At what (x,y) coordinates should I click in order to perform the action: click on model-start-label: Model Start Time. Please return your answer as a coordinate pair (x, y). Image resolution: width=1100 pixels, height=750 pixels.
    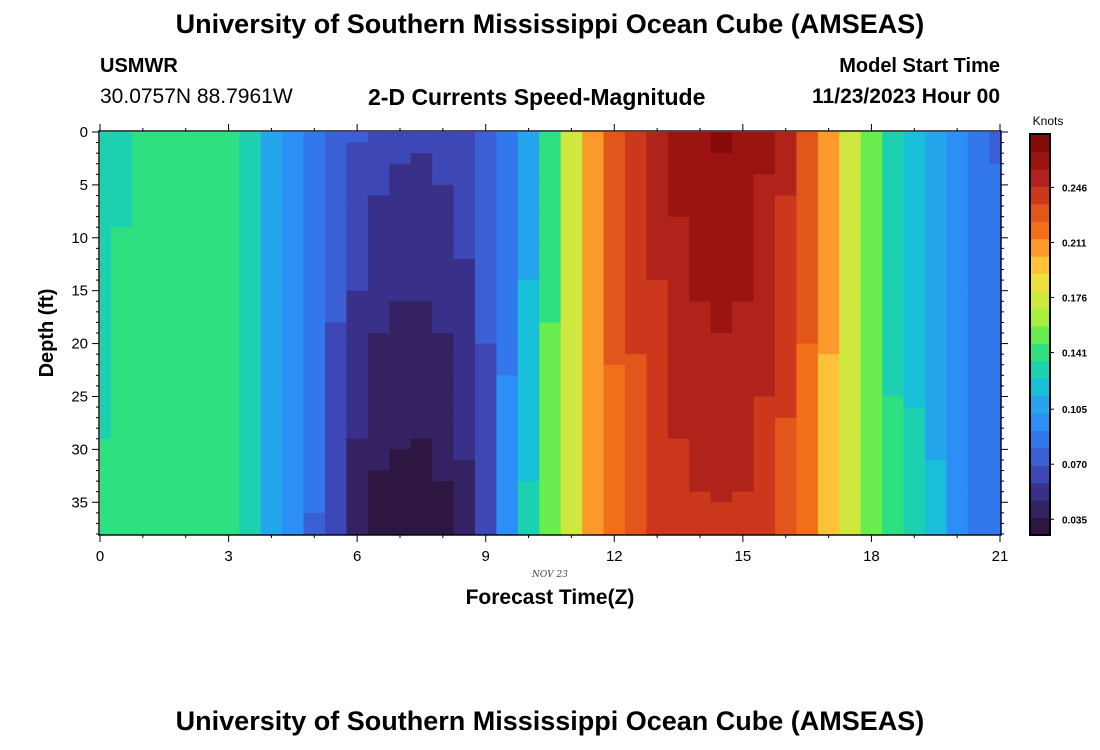
    Looking at the image, I should click on (919, 66).